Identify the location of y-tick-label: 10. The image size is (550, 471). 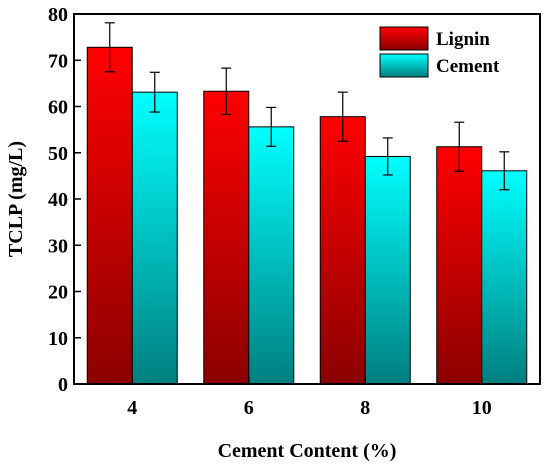
(58, 339).